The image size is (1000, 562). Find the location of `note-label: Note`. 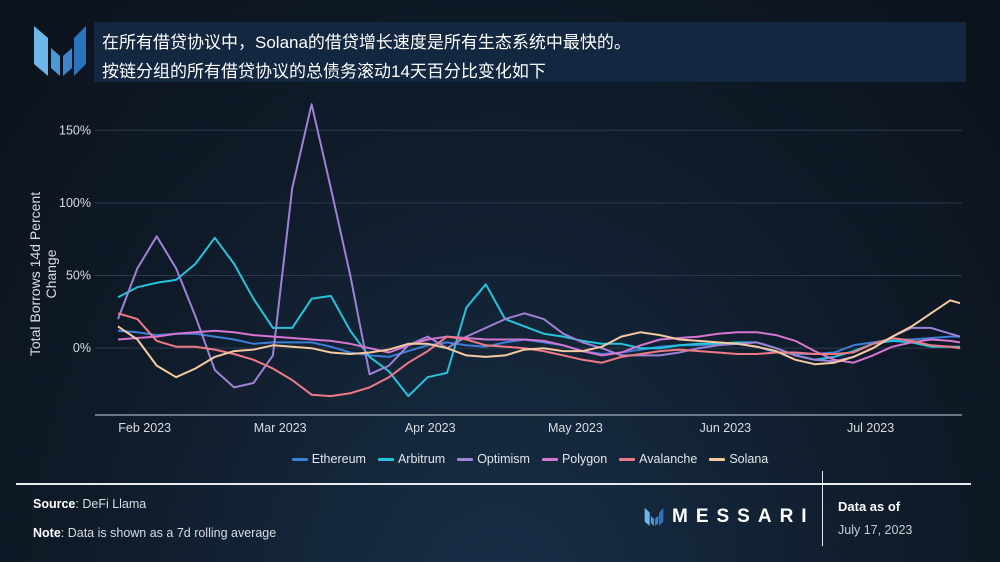

note-label: Note is located at coordinates (47, 533).